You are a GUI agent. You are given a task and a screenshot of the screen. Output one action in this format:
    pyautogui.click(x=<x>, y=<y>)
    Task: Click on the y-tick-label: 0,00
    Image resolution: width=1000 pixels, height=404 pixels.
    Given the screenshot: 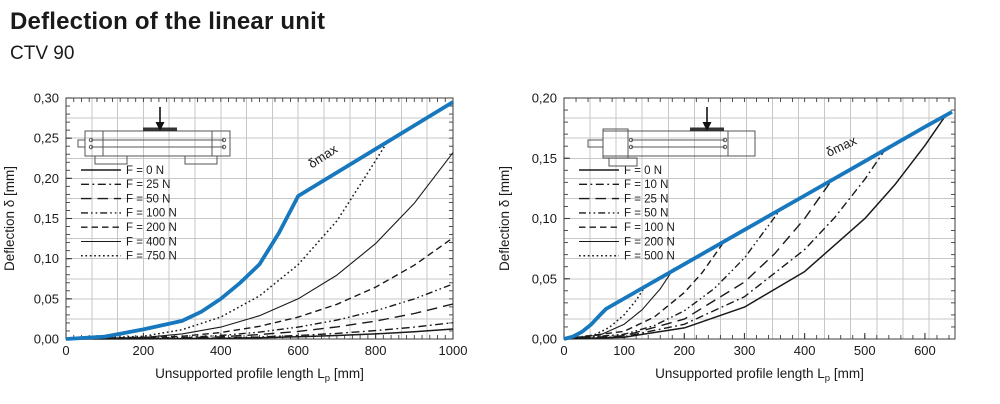 What is the action you would take?
    pyautogui.click(x=46, y=339)
    